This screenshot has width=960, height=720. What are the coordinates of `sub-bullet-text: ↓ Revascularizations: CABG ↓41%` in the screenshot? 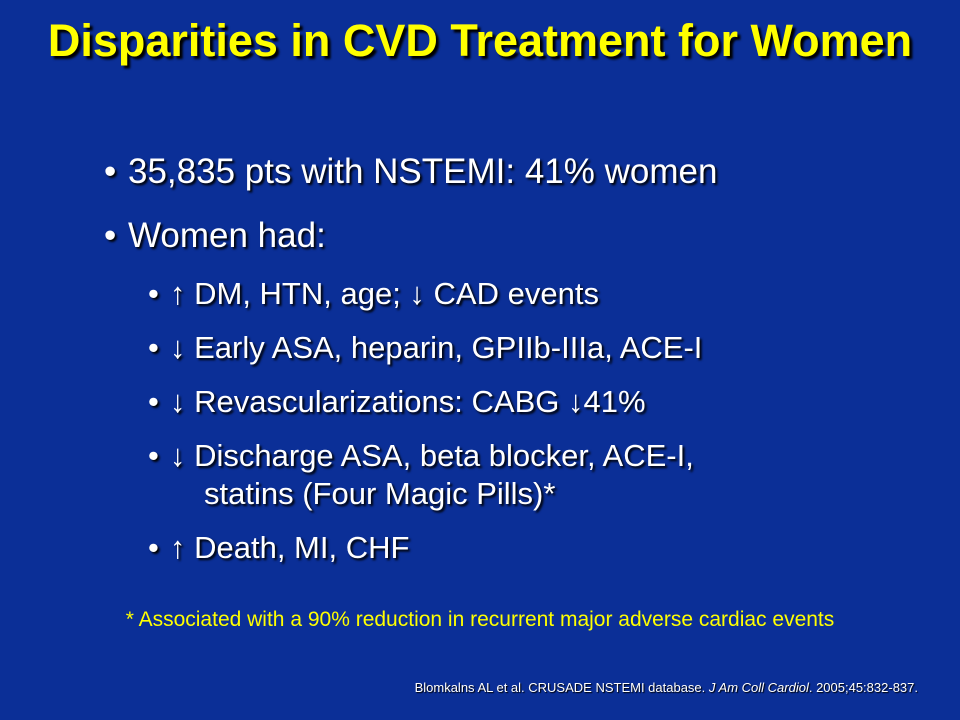 It's located at (408, 401).